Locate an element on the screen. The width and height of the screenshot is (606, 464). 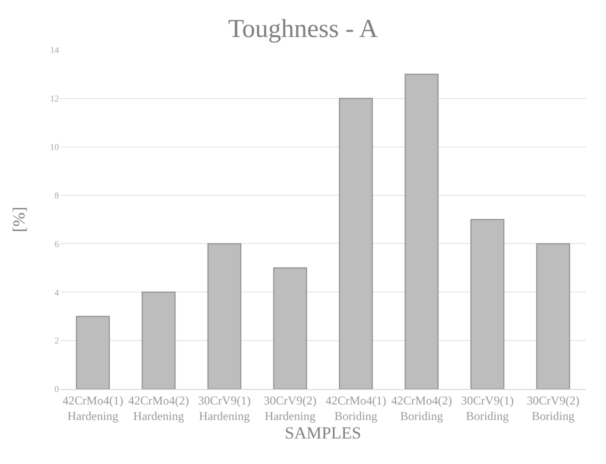
y-tick-label: 4 is located at coordinates (57, 292).